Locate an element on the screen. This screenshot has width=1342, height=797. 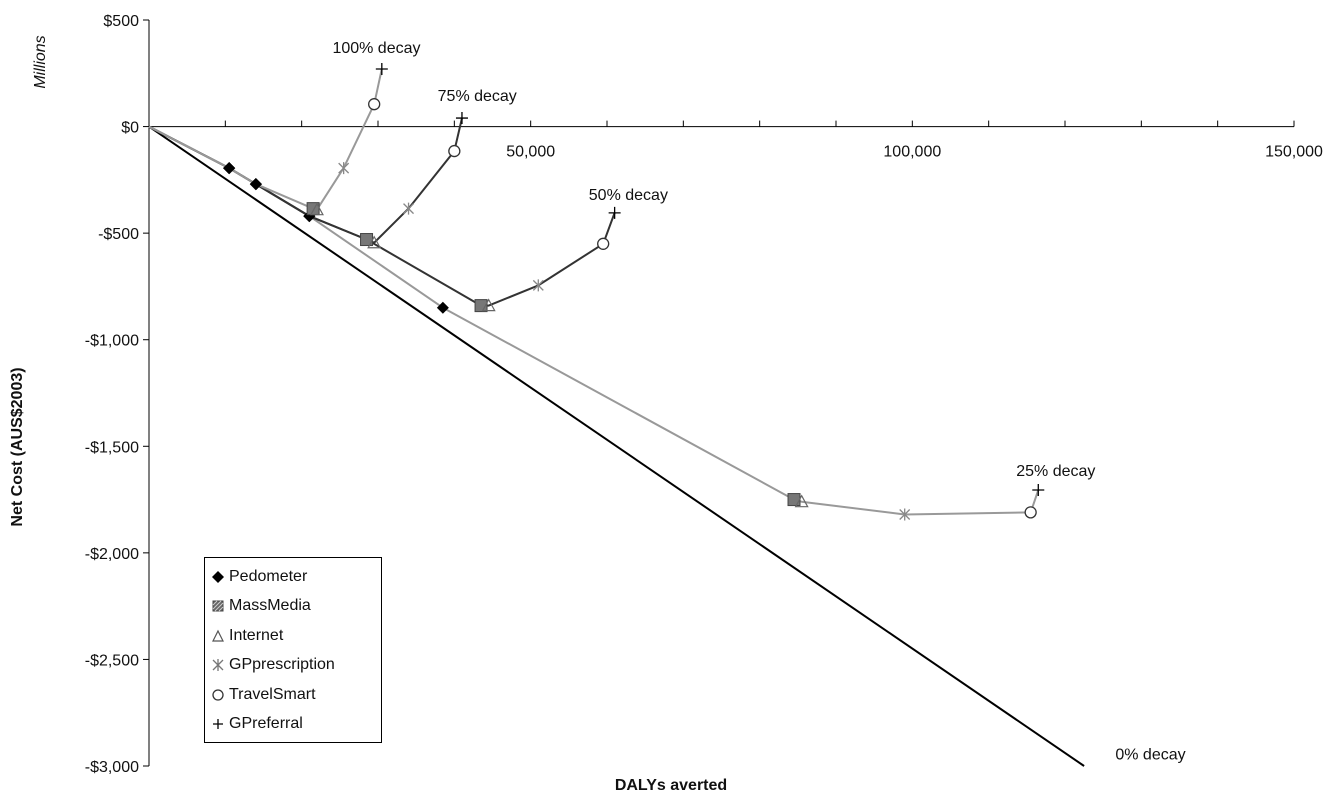
circle-marker-icon is located at coordinates (218, 695).